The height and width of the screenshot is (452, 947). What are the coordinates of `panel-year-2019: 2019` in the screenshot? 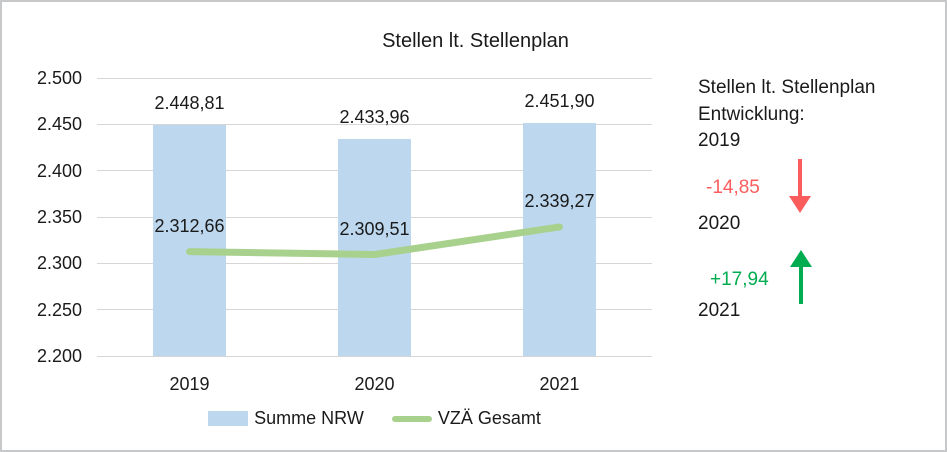 It's located at (719, 140).